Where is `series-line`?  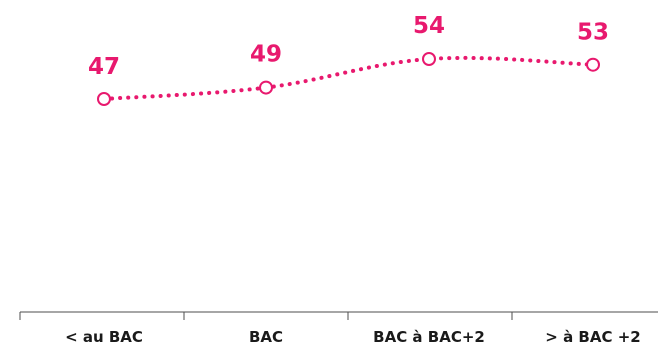 series-line is located at coordinates (348, 78).